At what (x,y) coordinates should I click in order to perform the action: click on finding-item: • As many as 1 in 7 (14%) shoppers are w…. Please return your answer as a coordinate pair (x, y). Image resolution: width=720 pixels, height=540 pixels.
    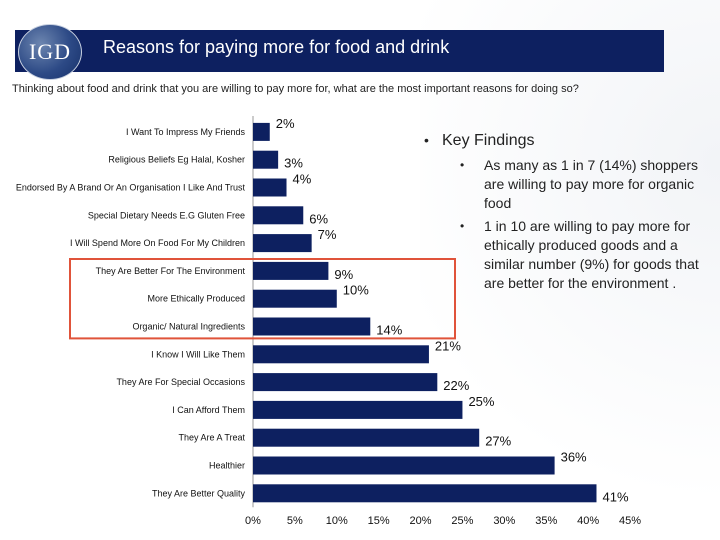
    Looking at the image, I should click on (582, 184).